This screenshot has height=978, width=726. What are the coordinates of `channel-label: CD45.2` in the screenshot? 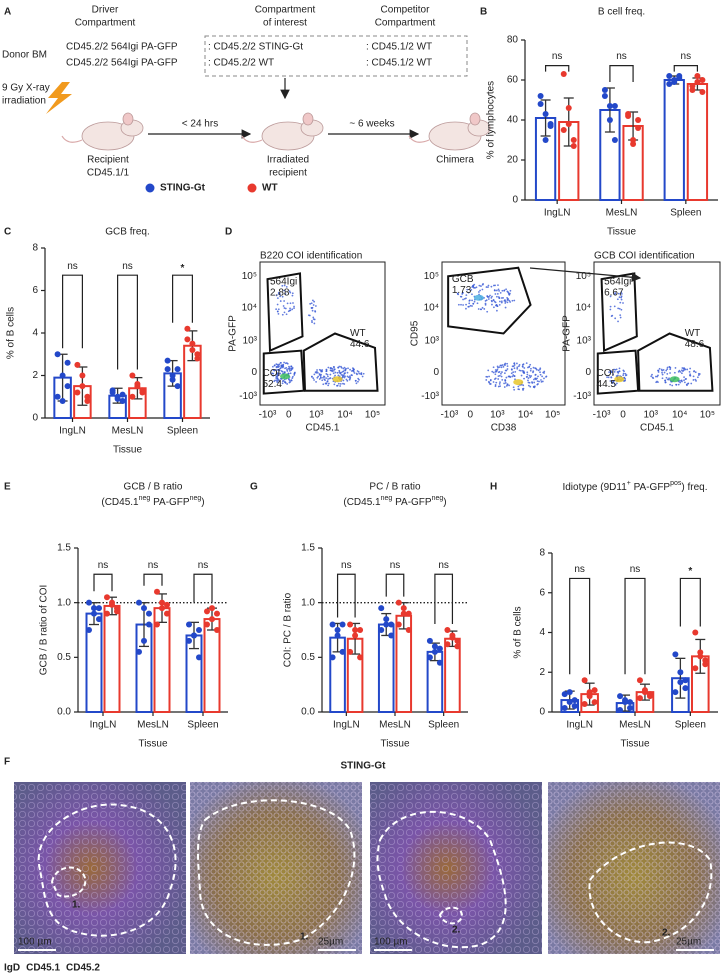 It's located at (83, 968).